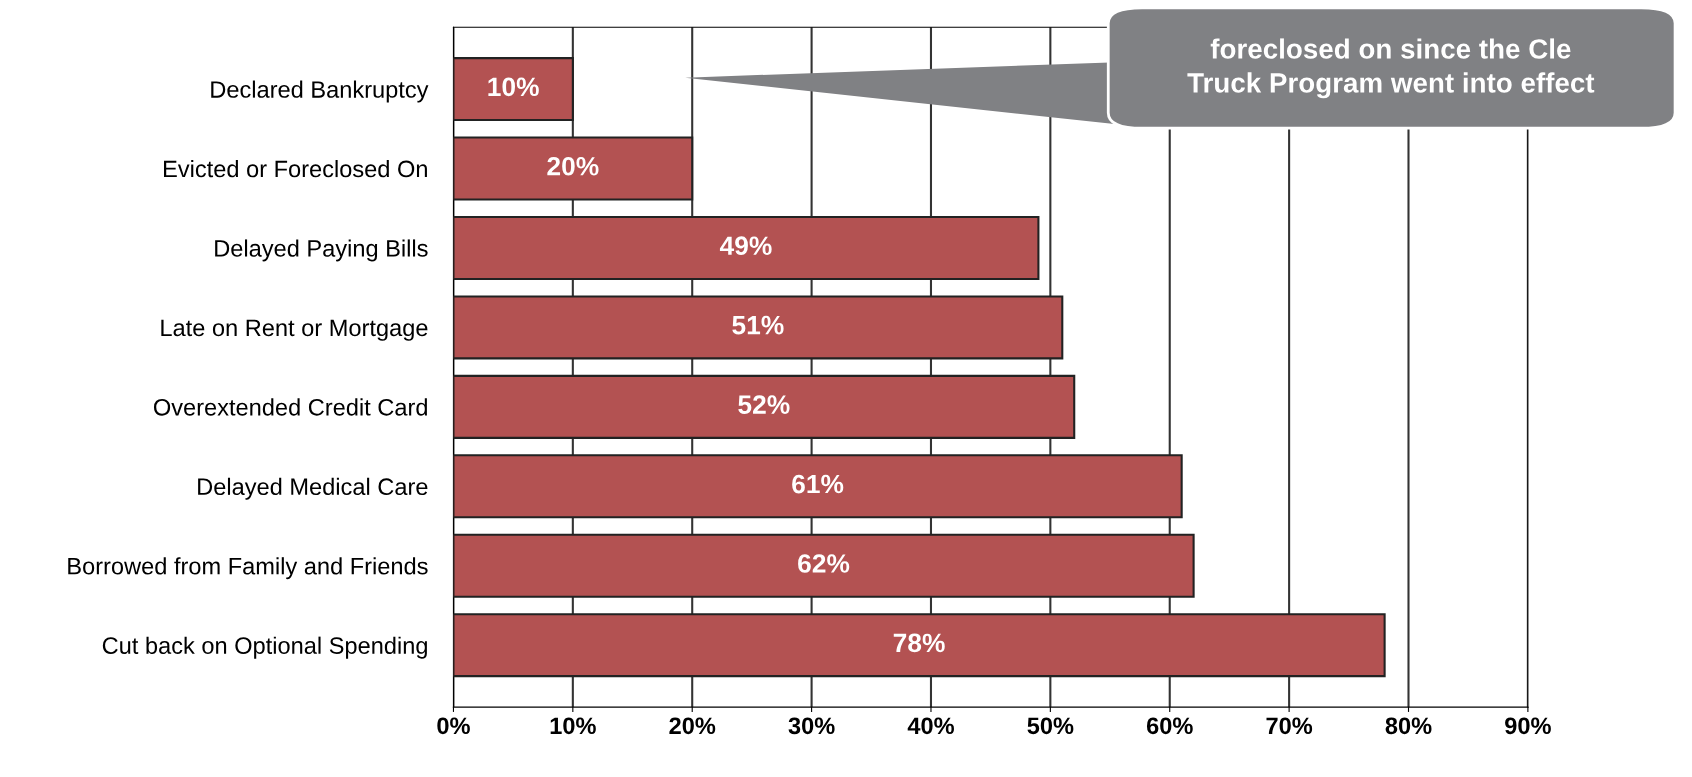 The width and height of the screenshot is (1692, 777). I want to click on x-tick-label: 20%, so click(692, 726).